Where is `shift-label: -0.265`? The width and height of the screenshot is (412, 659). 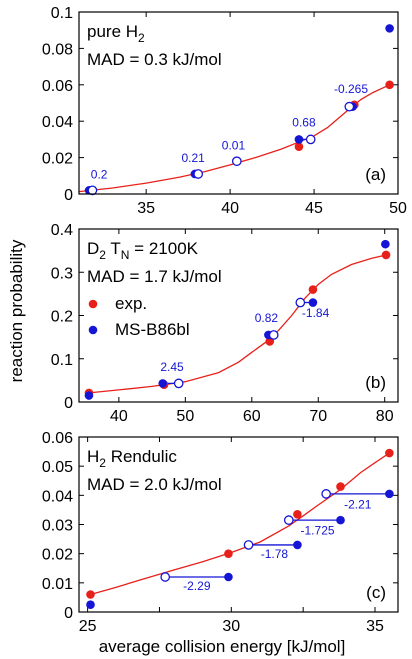 shift-label: -0.265 is located at coordinates (351, 89).